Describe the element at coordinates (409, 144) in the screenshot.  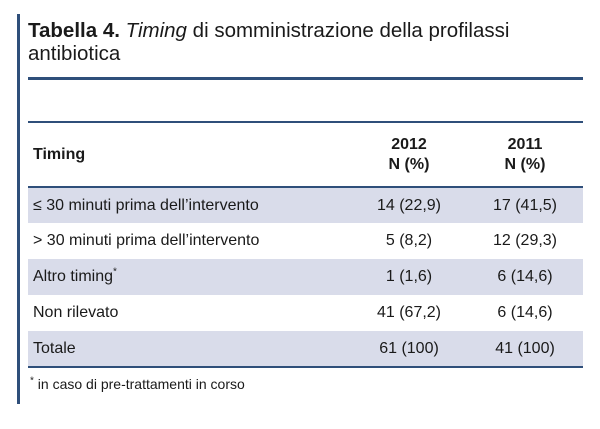
I see `header-2012-year: 2012` at that location.